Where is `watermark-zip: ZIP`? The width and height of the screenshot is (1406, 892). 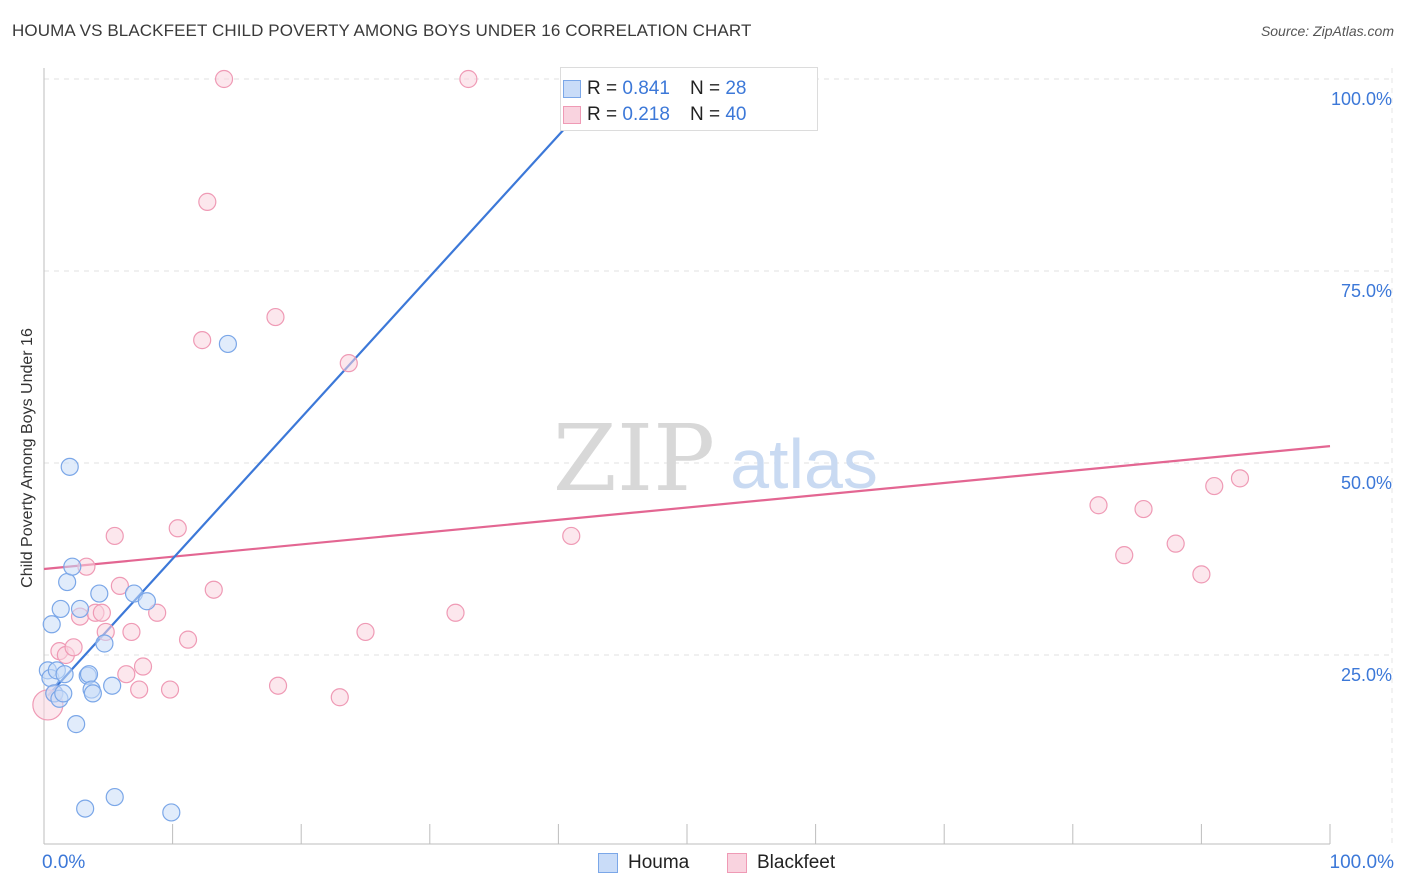
watermark-zip: ZIP is located at coordinates (634, 458).